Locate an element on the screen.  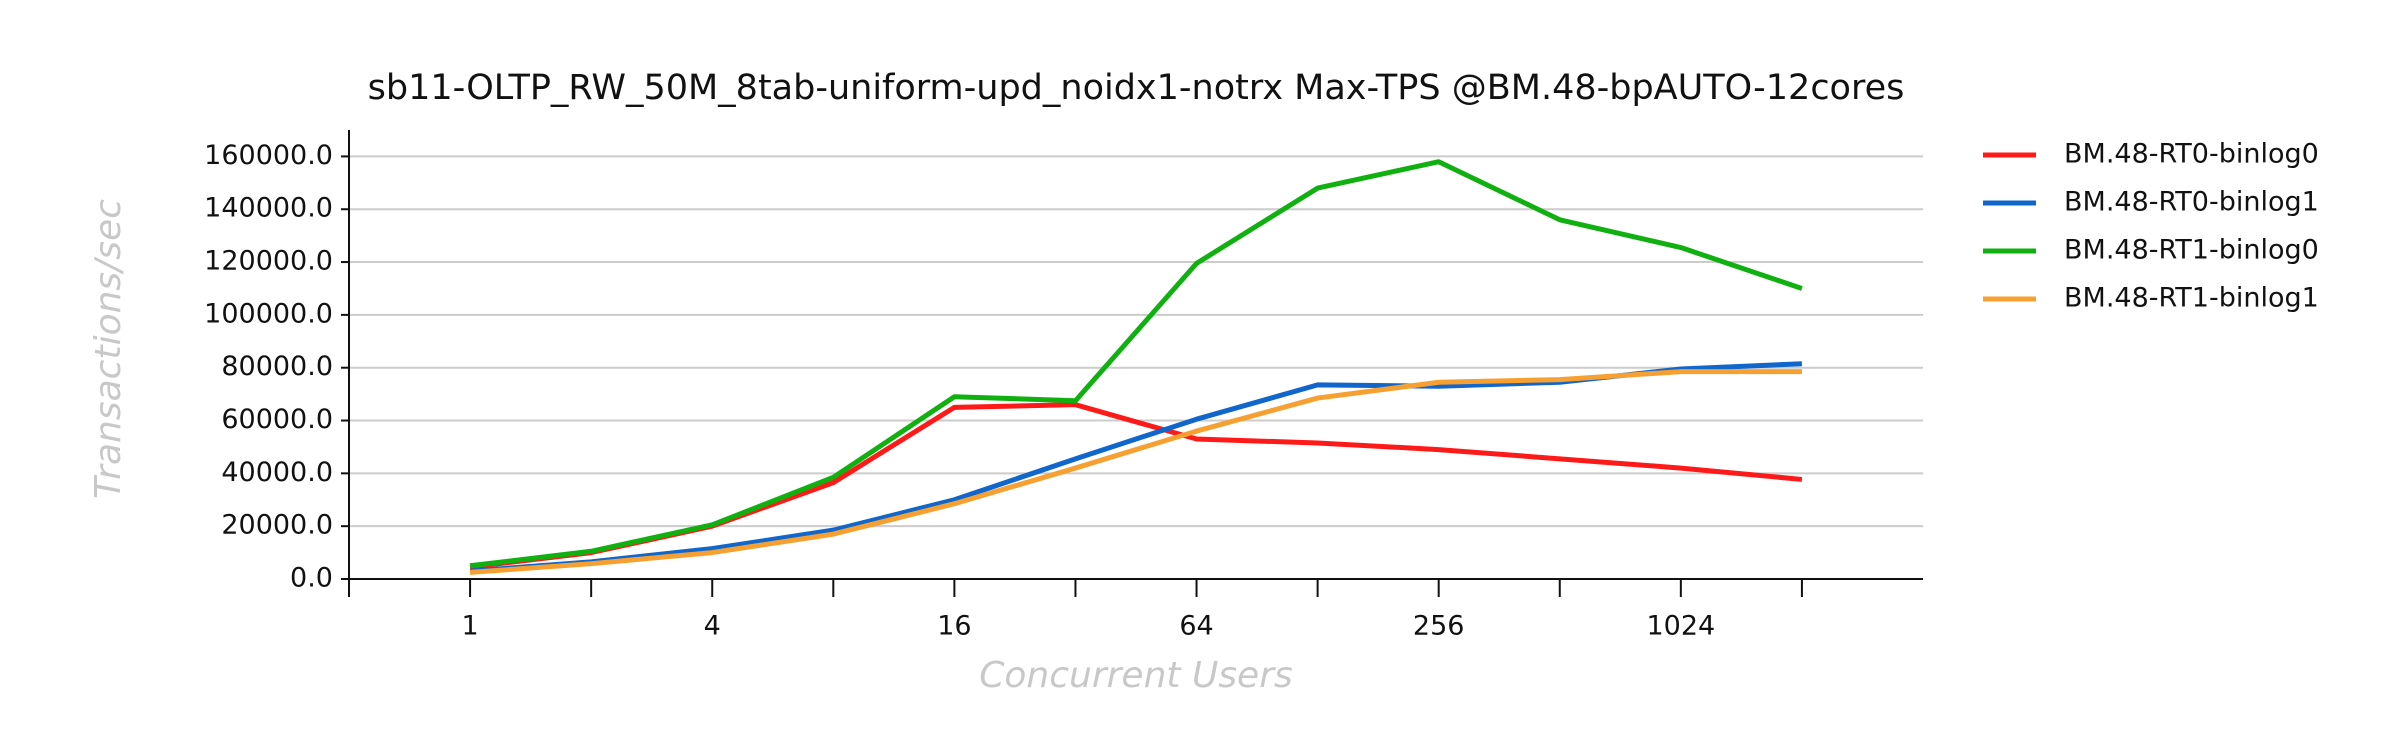
y-tick-label: 20000.0 is located at coordinates (277, 525).